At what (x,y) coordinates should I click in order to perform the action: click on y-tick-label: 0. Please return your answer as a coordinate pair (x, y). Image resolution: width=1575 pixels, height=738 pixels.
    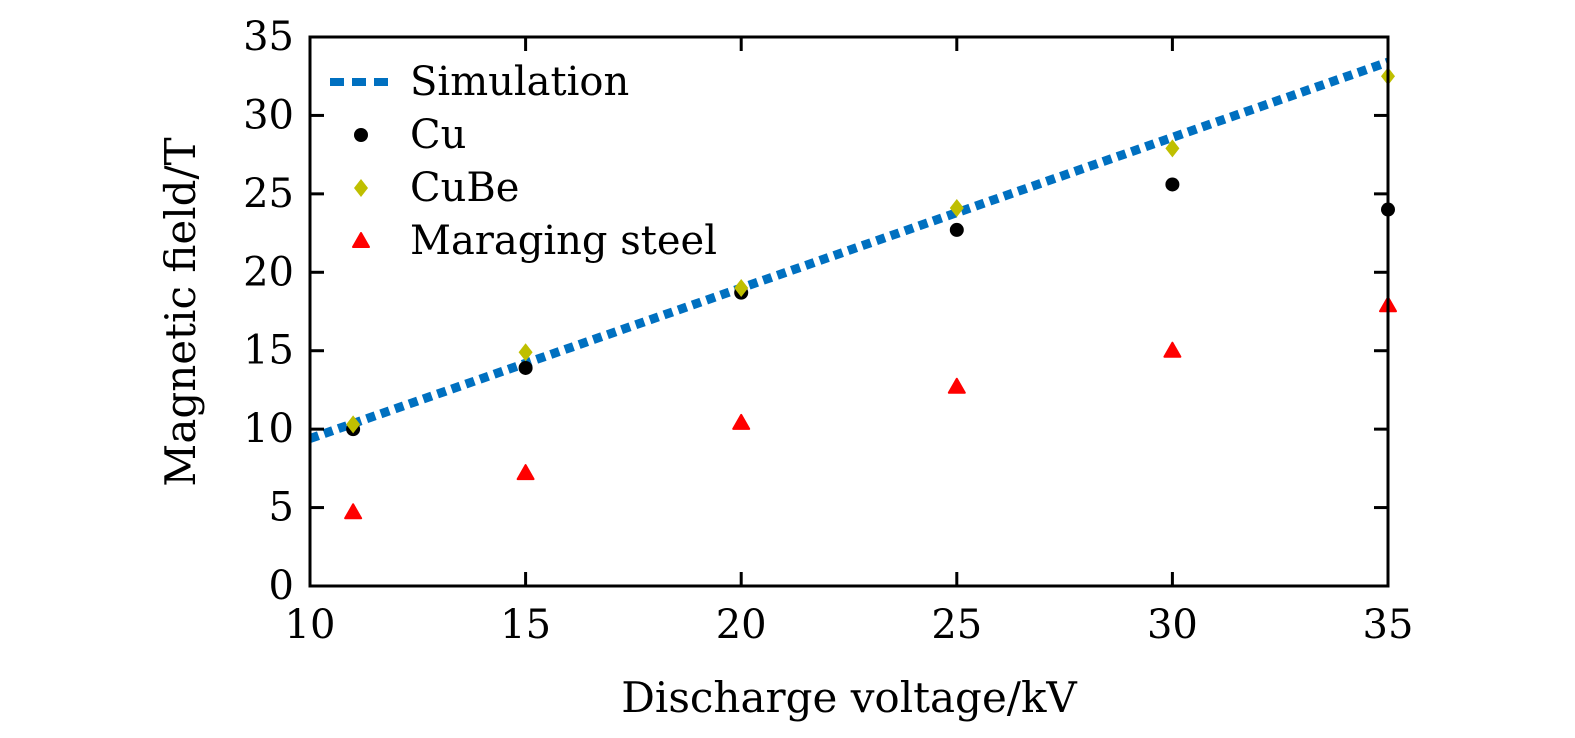
    Looking at the image, I should click on (281, 586).